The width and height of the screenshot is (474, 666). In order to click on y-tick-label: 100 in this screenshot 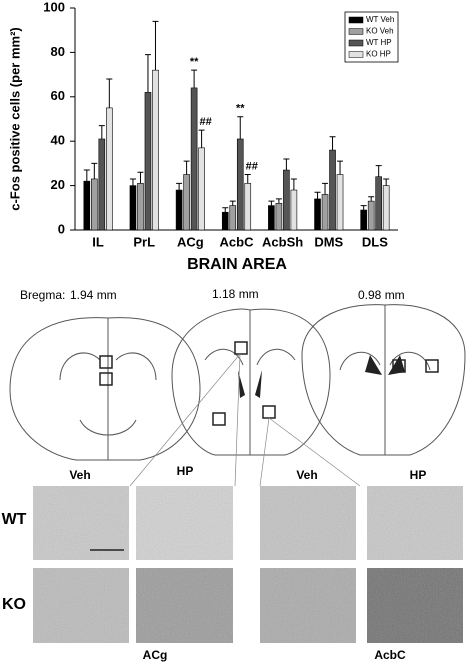, I will do `click(54, 7)`.